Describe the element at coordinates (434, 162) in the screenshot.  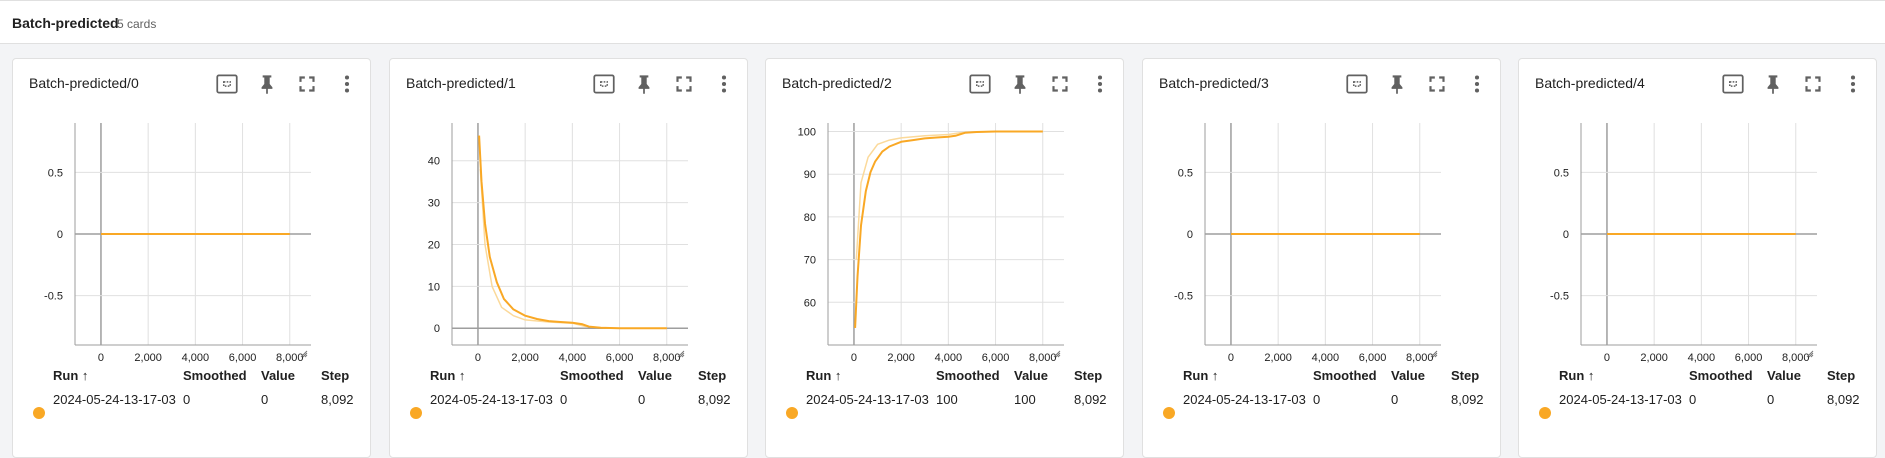
I see `y-tick-label: 40` at that location.